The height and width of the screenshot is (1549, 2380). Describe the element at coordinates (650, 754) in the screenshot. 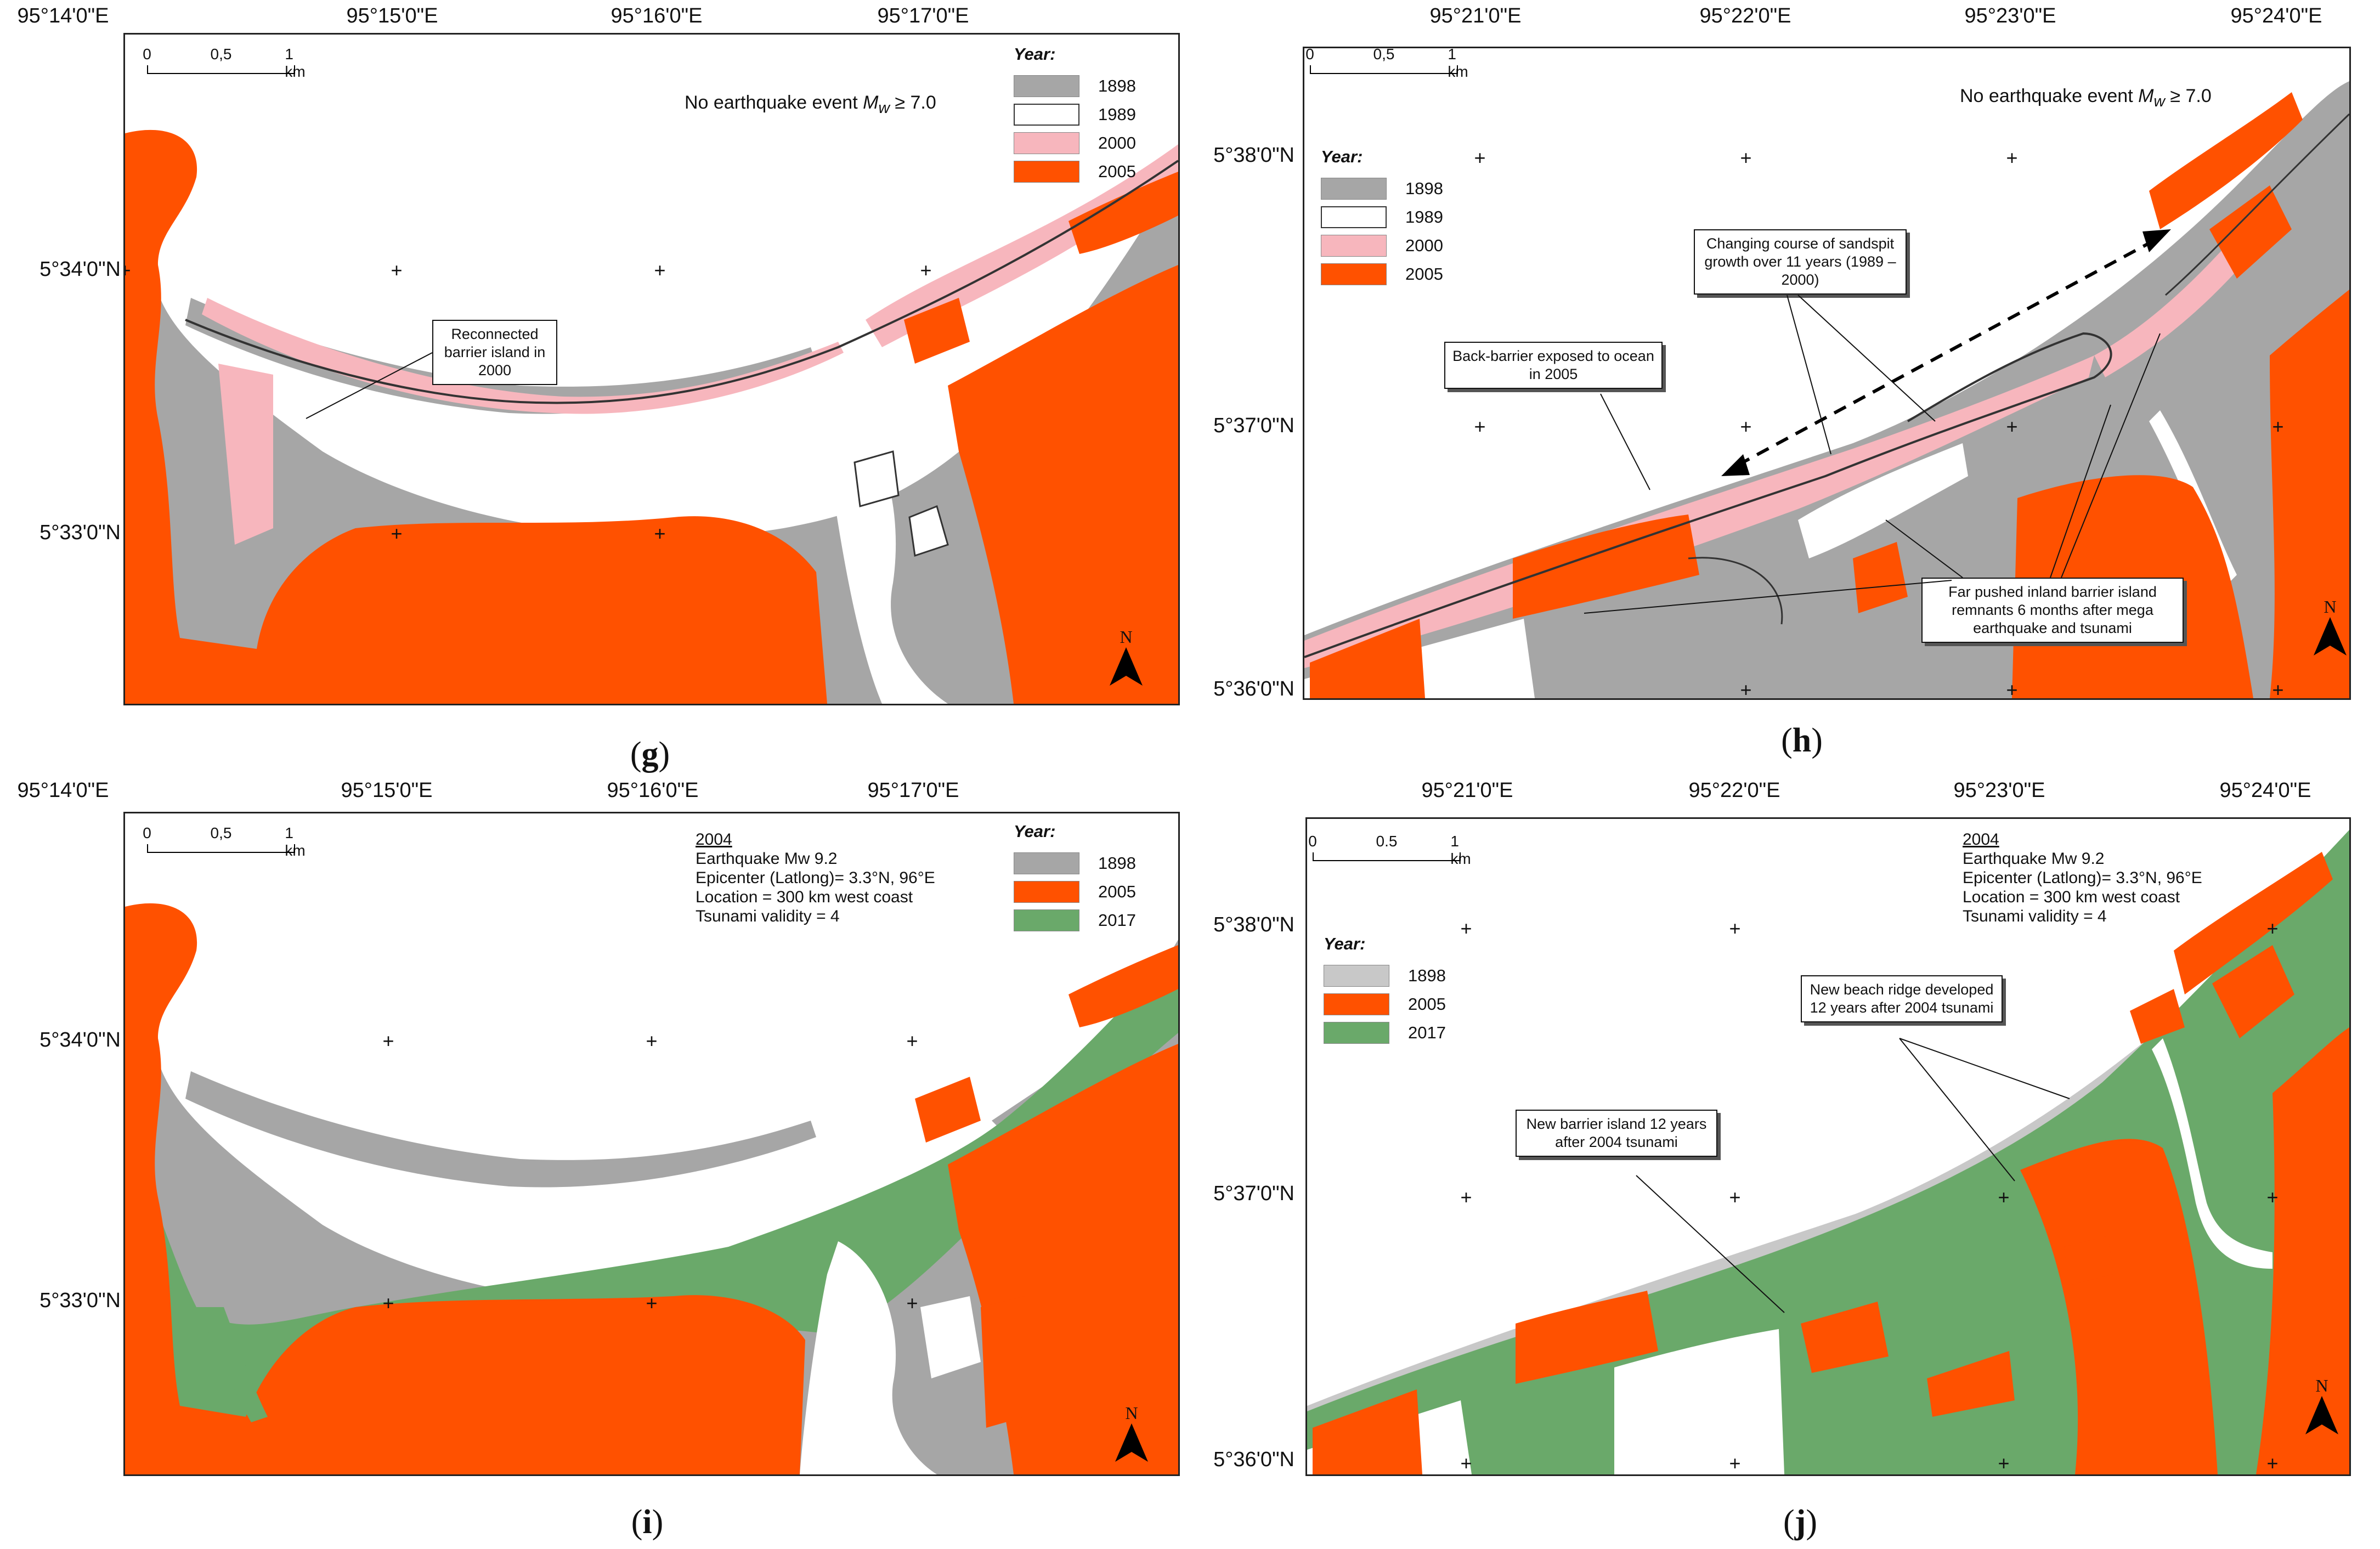

I see `caption-g: (g)` at that location.